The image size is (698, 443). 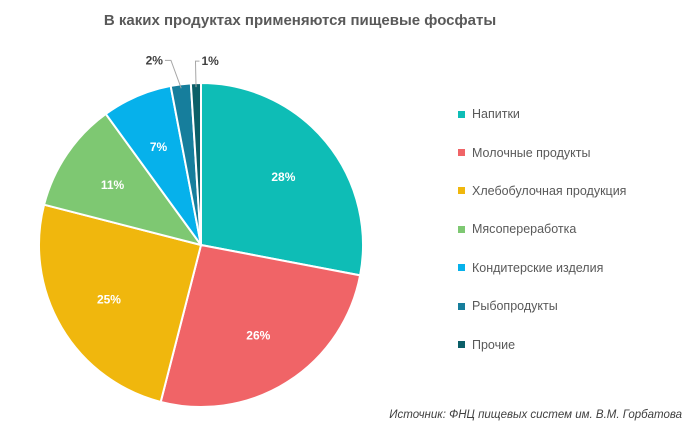 I want to click on legend-item-2: Молочные продукты, so click(x=542, y=152).